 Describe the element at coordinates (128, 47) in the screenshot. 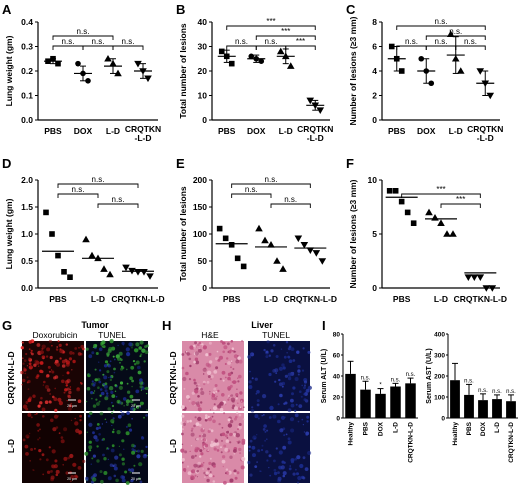

I see `significance-bracket` at that location.